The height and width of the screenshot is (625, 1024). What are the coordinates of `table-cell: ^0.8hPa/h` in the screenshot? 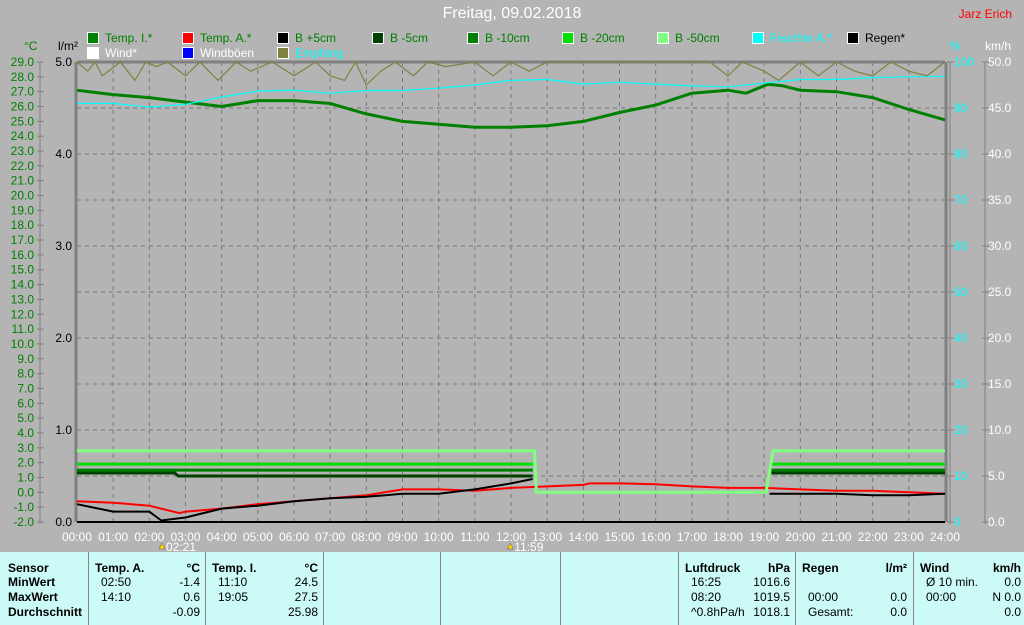 It's located at (718, 612).